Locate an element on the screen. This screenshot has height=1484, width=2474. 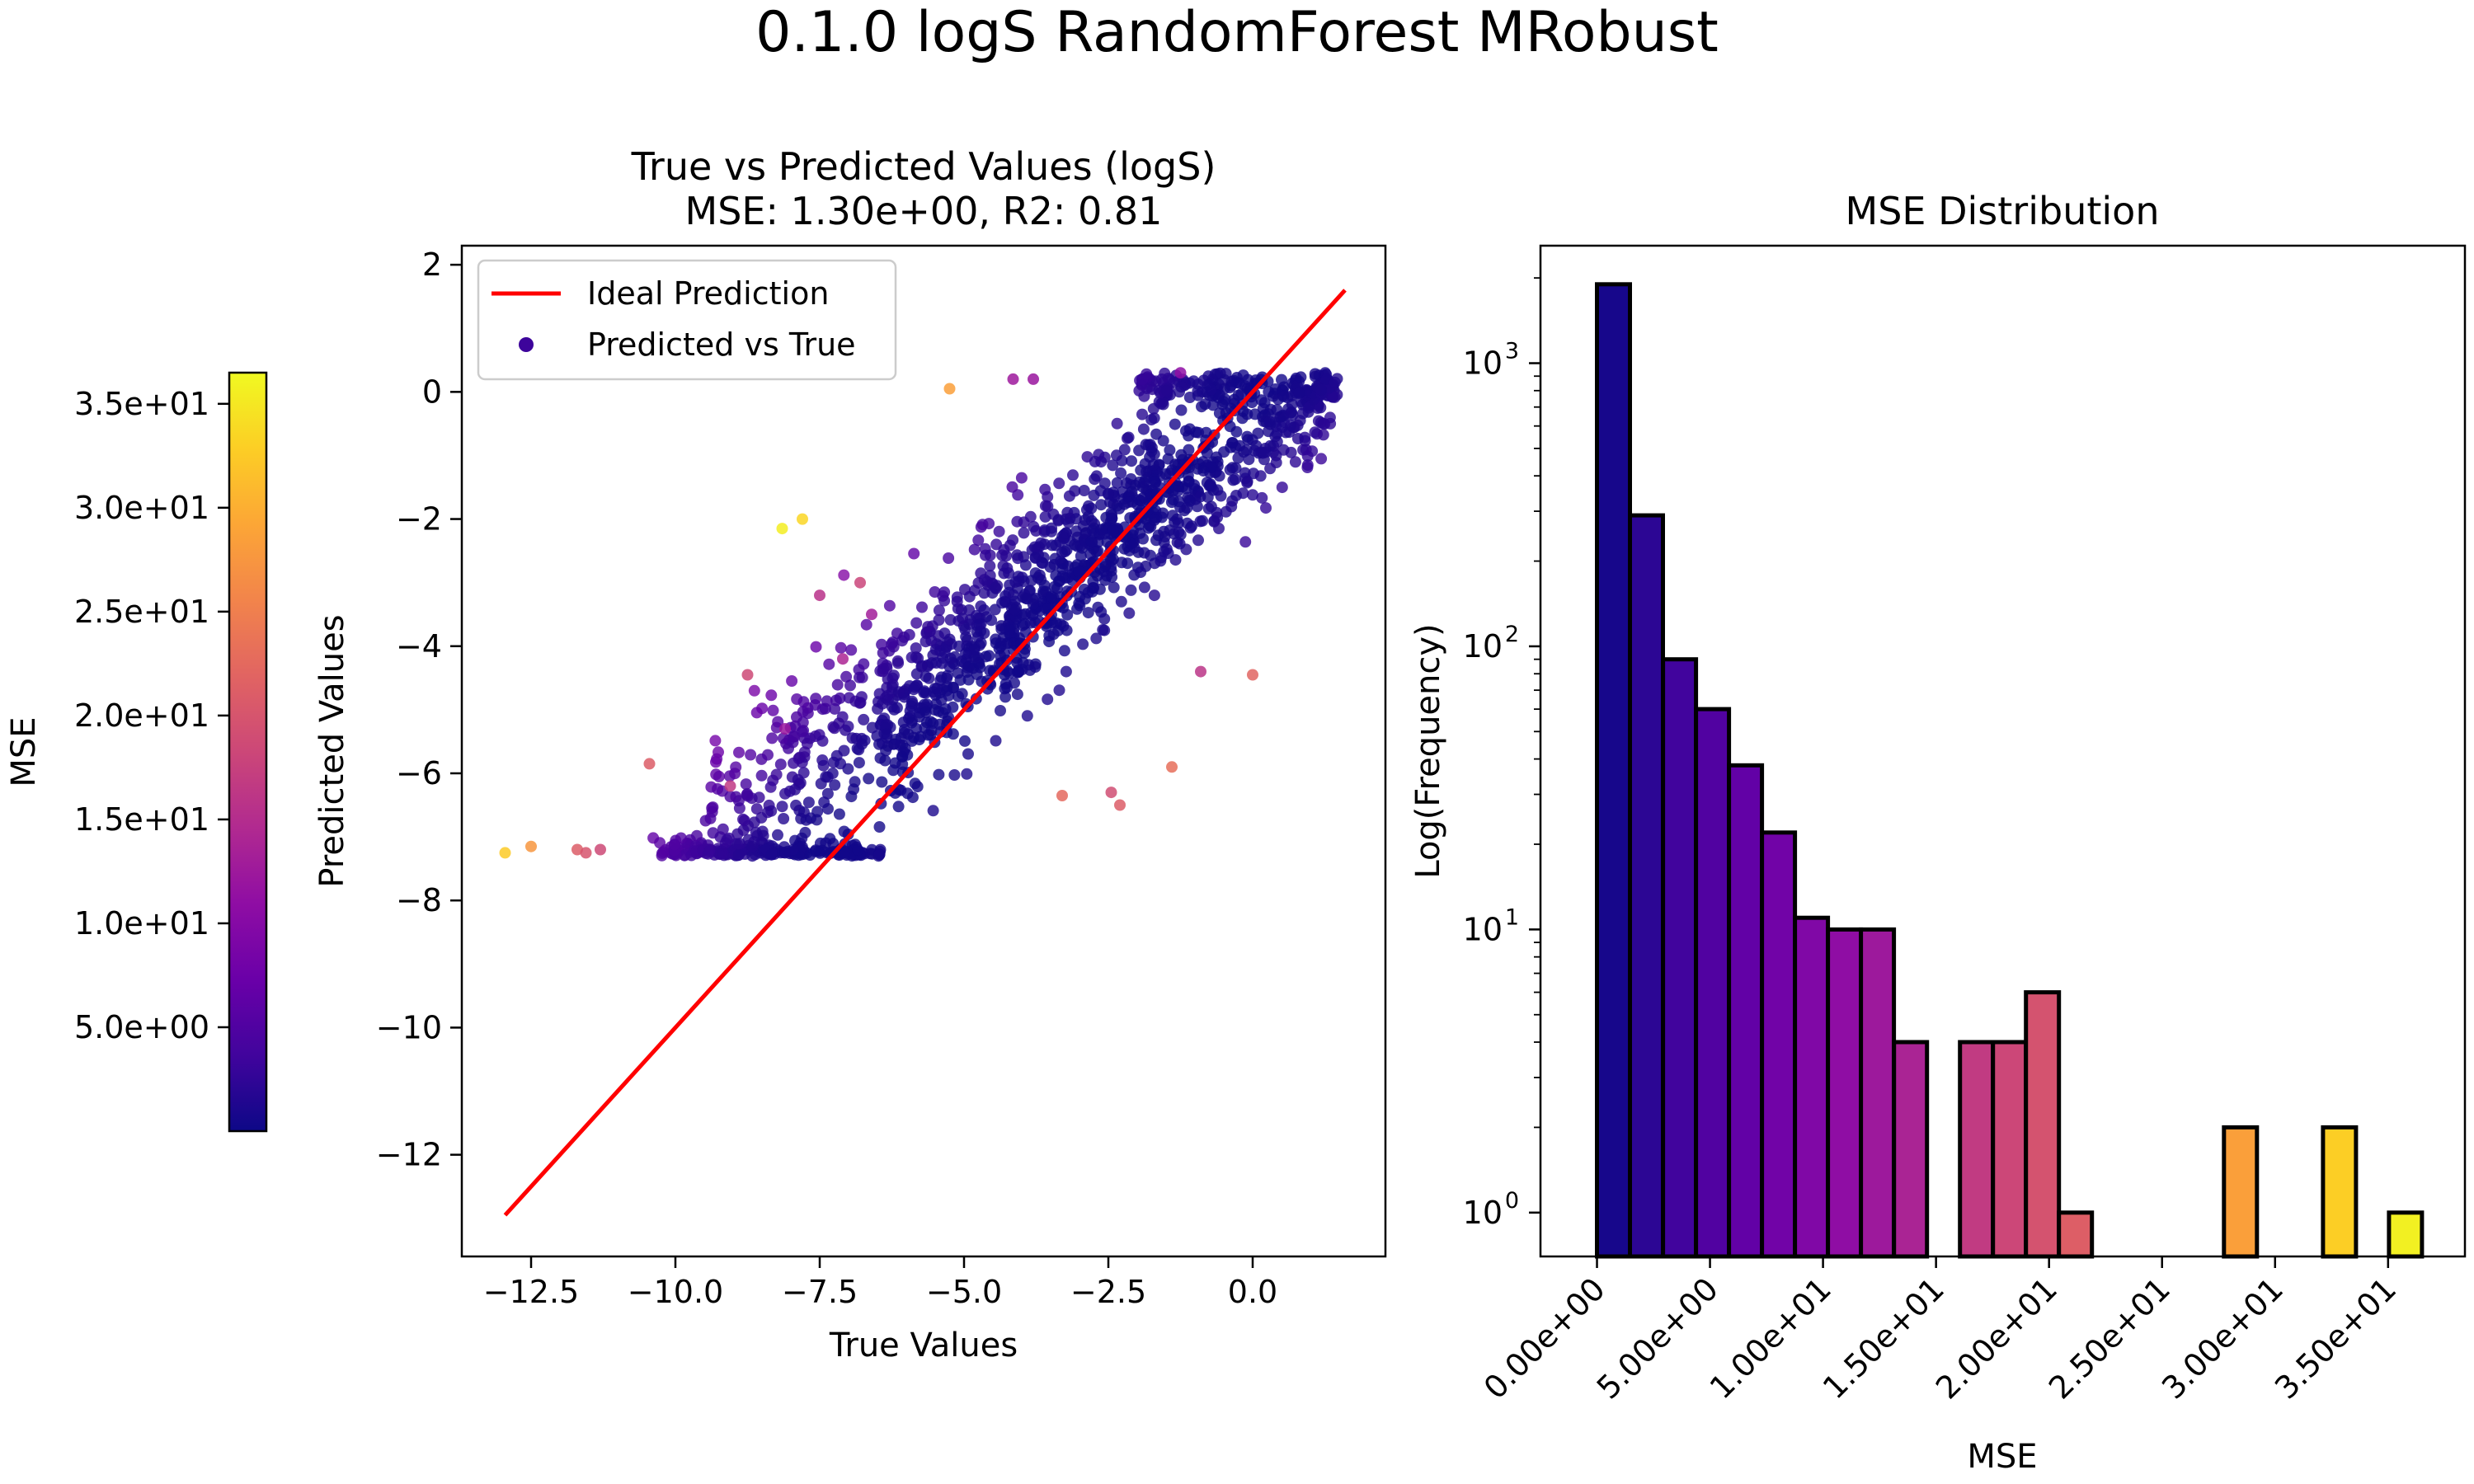
histogram-y-tick-label: 10 is located at coordinates (1483, 1213).